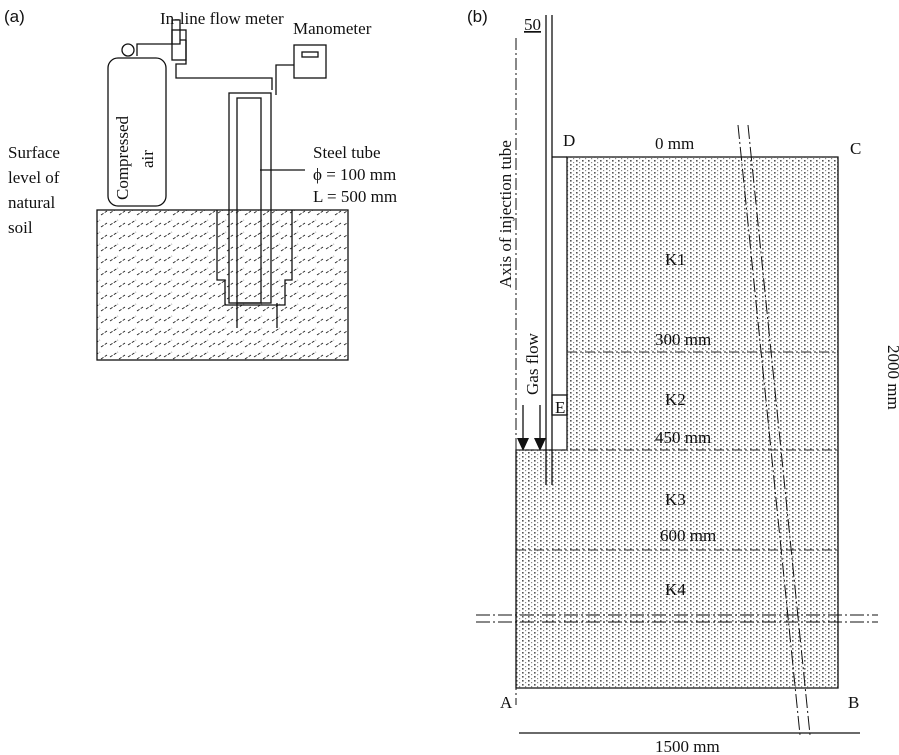 Image resolution: width=899 pixels, height=755 pixels. What do you see at coordinates (532, 24) in the screenshot?
I see `offset-label: 50` at bounding box center [532, 24].